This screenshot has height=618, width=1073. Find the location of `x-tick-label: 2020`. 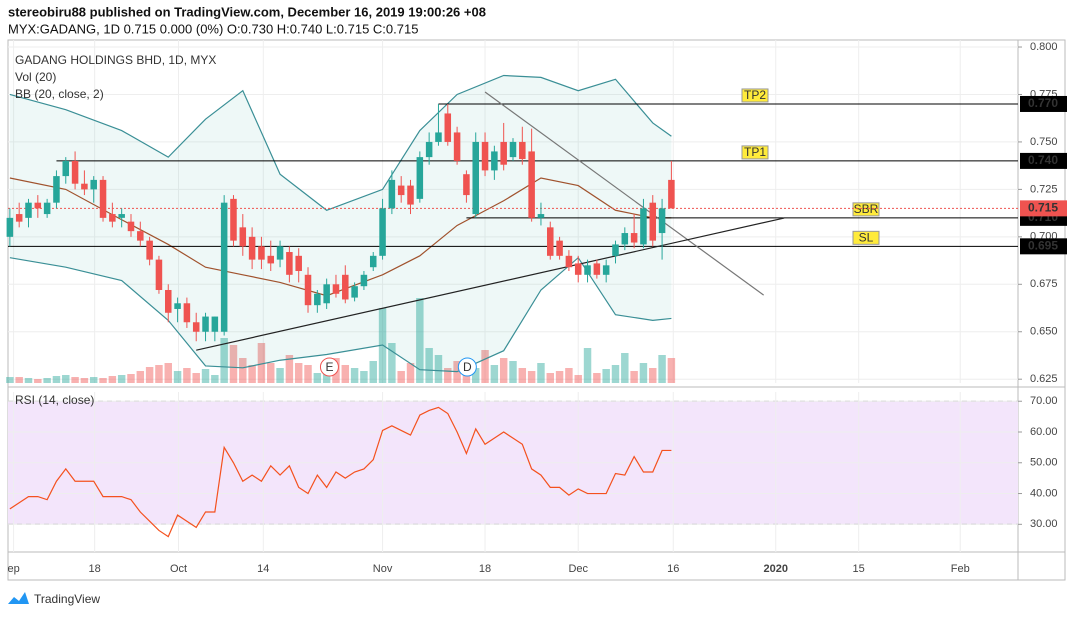

x-tick-label: 2020 is located at coordinates (776, 569).